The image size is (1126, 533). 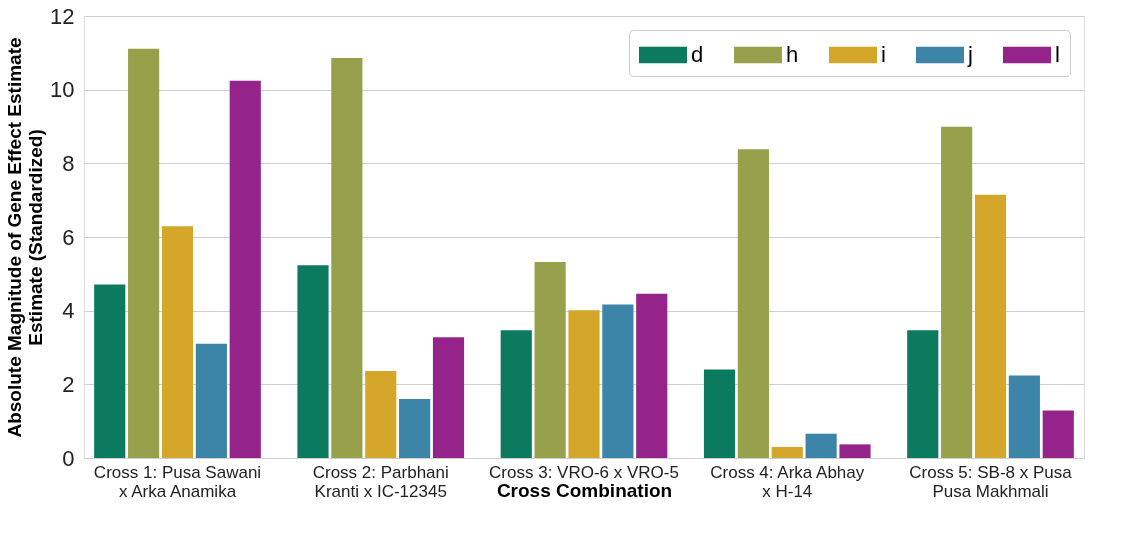 What do you see at coordinates (1057, 54) in the screenshot?
I see `legend-label: l` at bounding box center [1057, 54].